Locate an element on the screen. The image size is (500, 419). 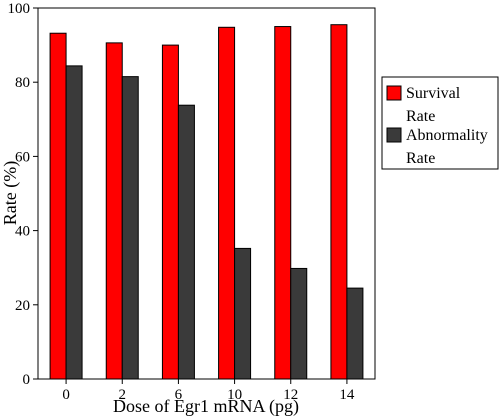
legend: Survival Rate Abnormality Rate is located at coordinates (440, 123).